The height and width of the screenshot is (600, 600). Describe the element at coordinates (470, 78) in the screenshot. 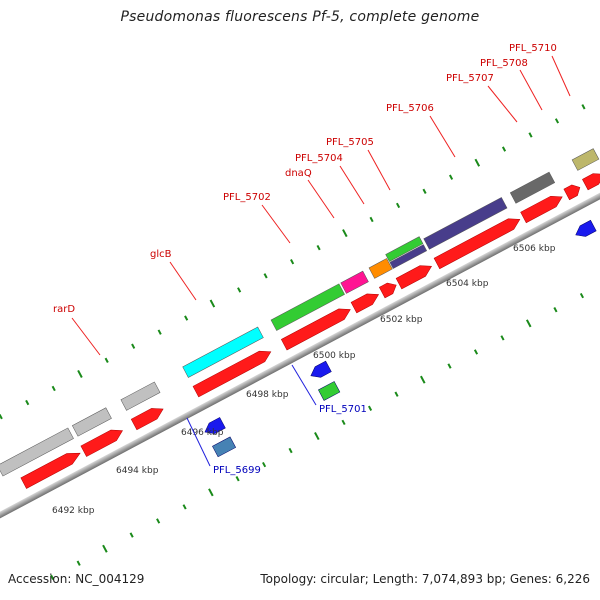

I see `gene-label-PFL_5707: PFL_5707` at that location.